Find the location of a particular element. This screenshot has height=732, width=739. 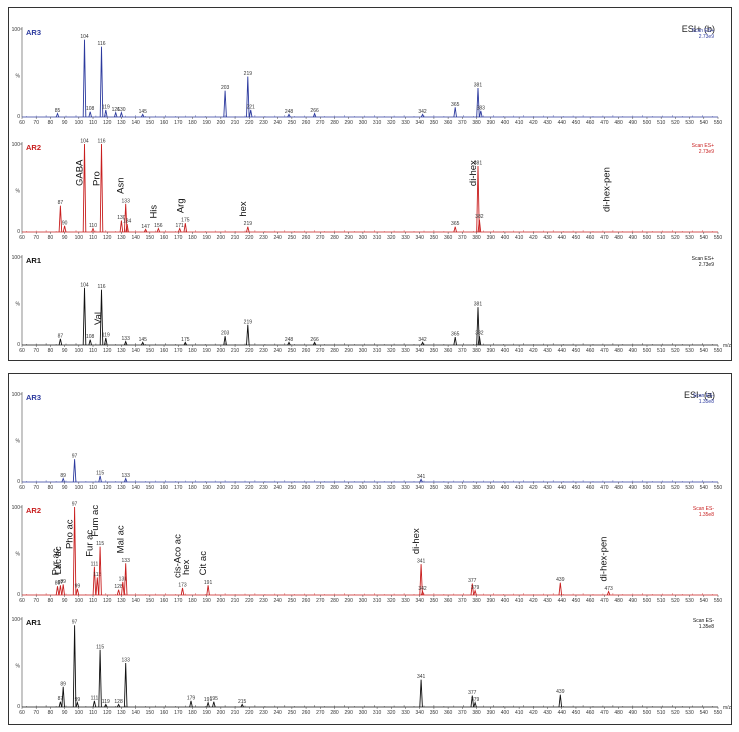

x-tick-label-130: 130 is located at coordinates (121, 123).